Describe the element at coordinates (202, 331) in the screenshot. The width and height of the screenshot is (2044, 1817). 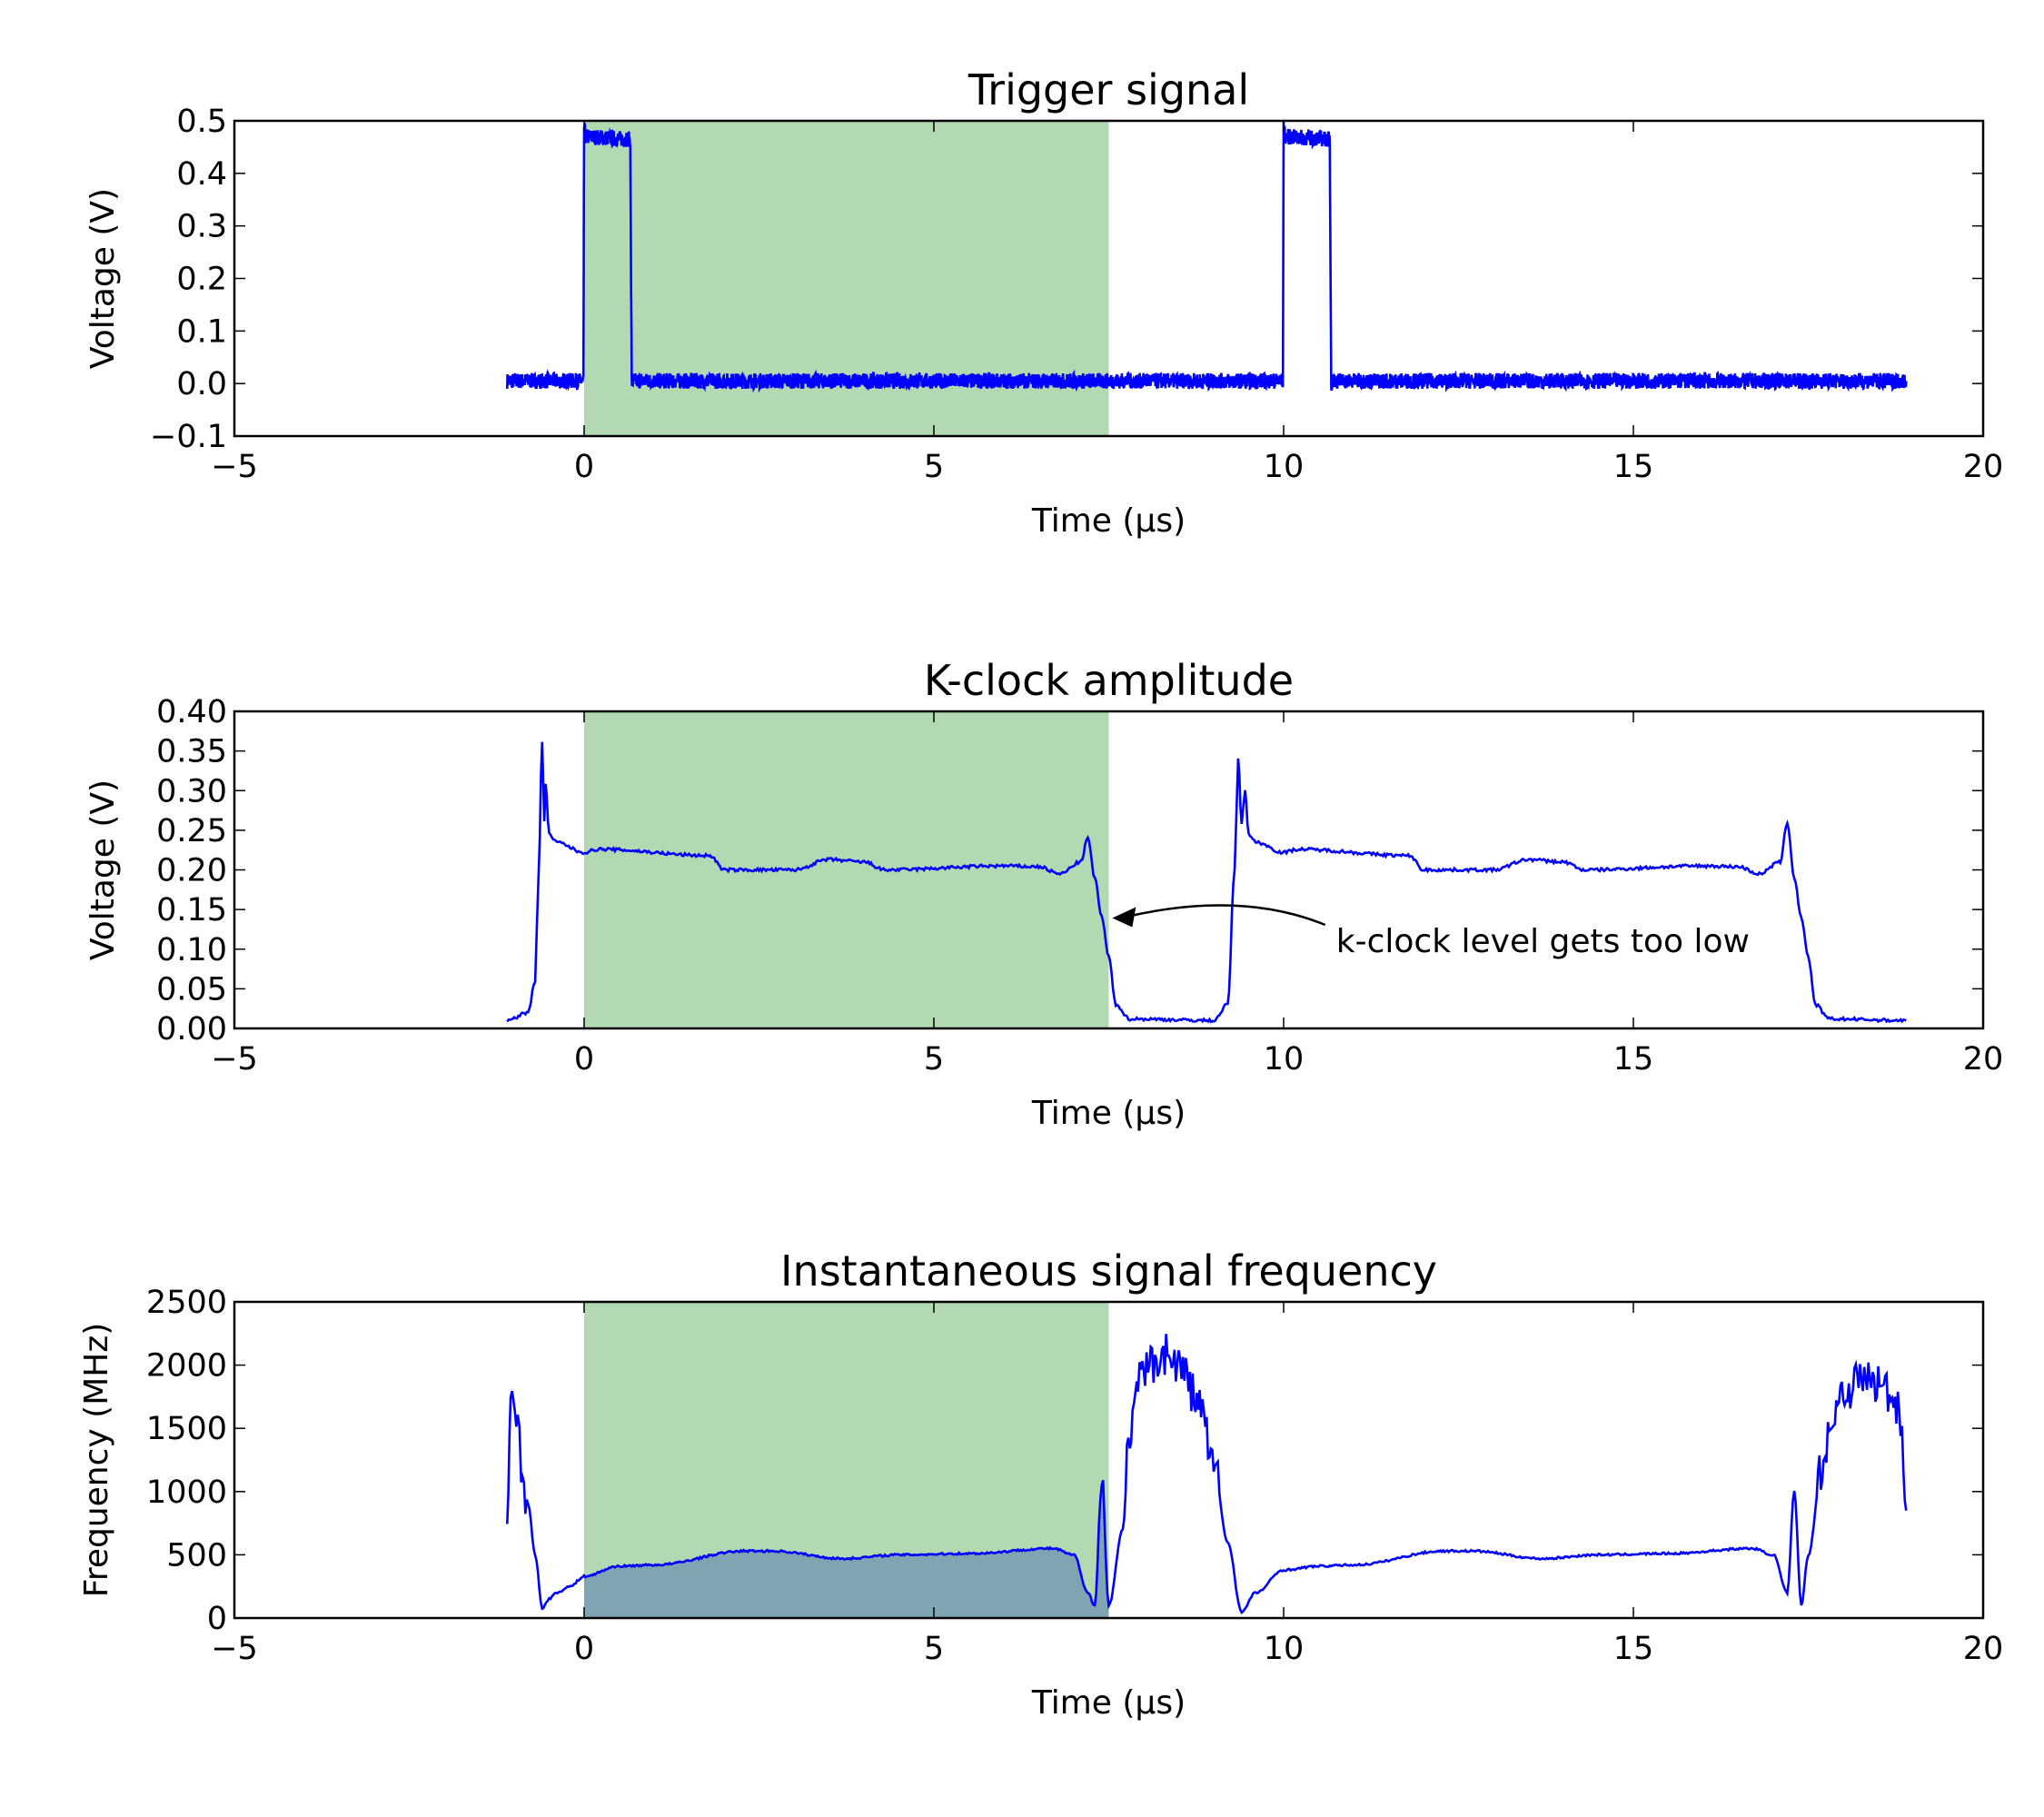
I see `y-tick-label: 0.1` at that location.